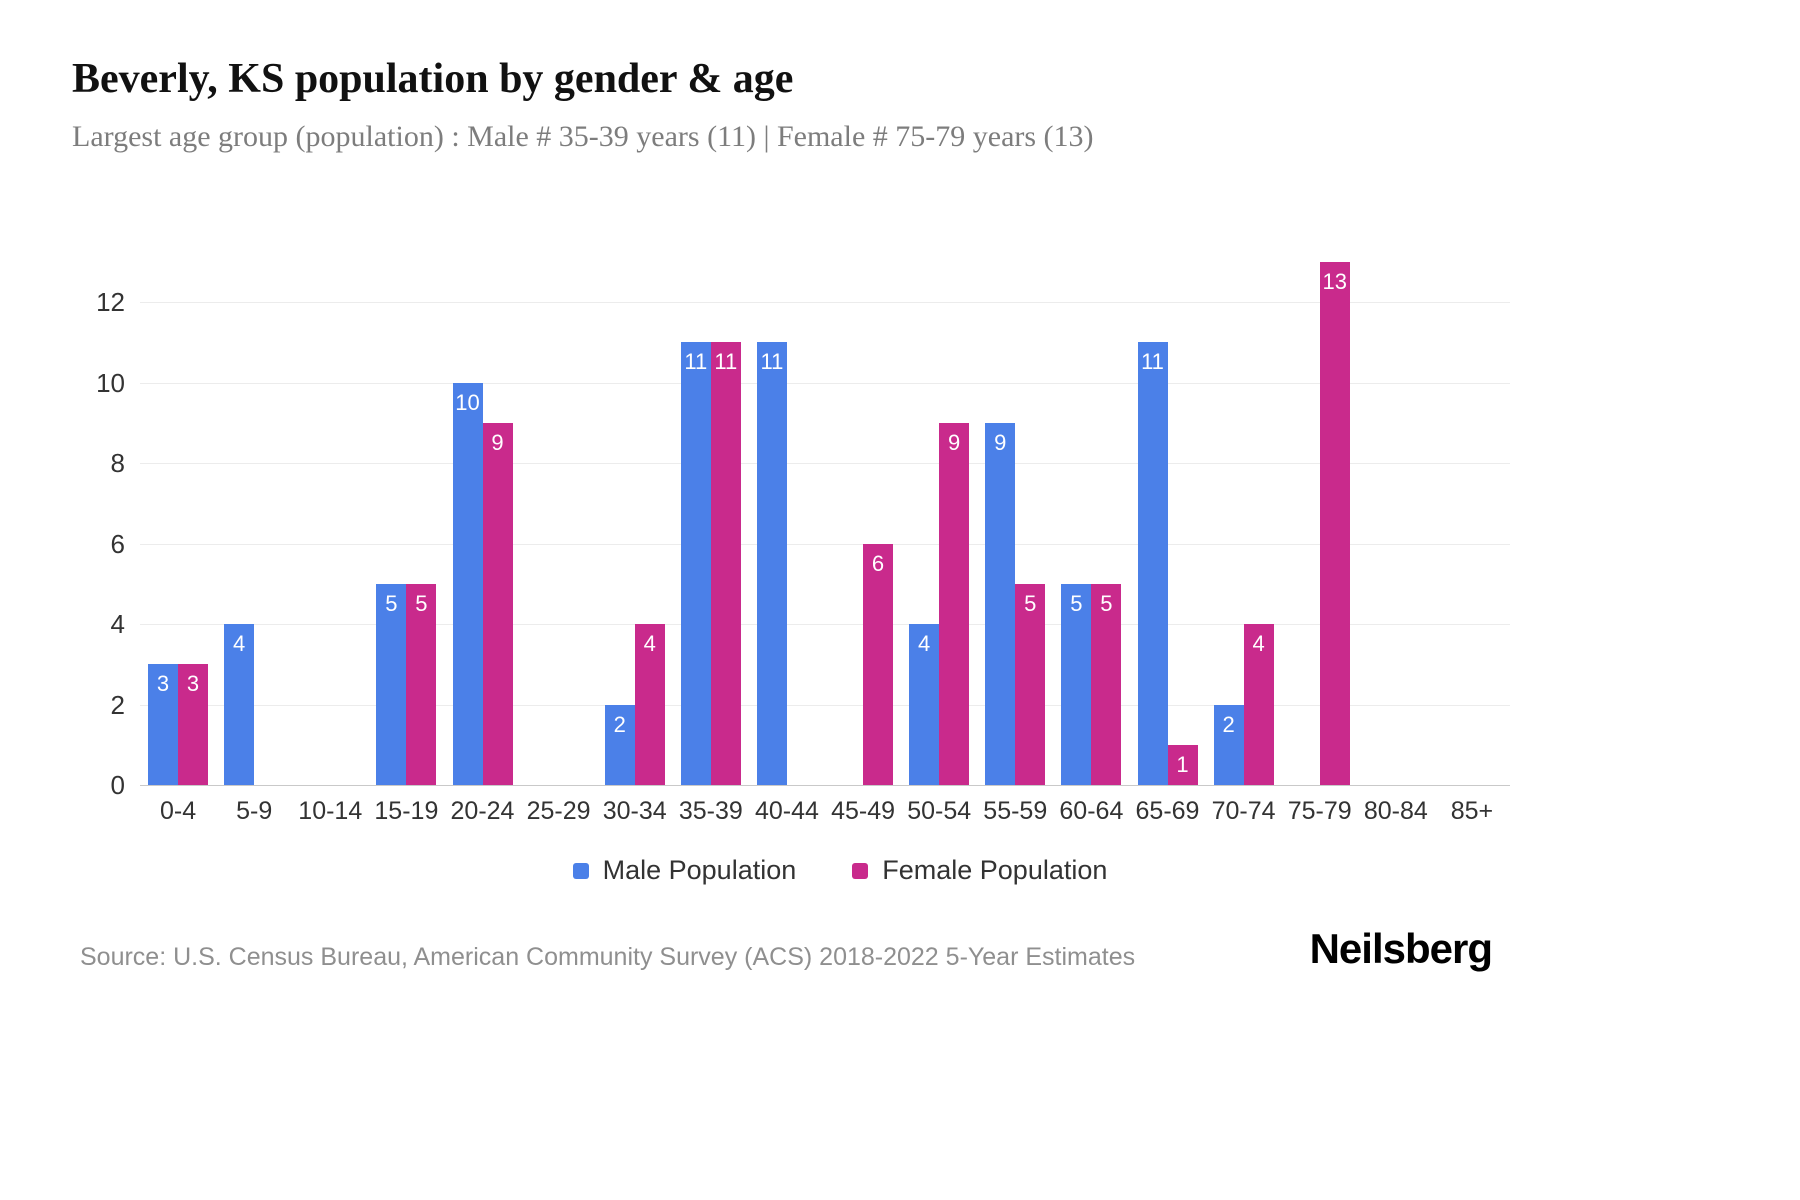 The image size is (1800, 1200). Describe the element at coordinates (1243, 811) in the screenshot. I see `x-axis-label-70-74: 70-74` at that location.